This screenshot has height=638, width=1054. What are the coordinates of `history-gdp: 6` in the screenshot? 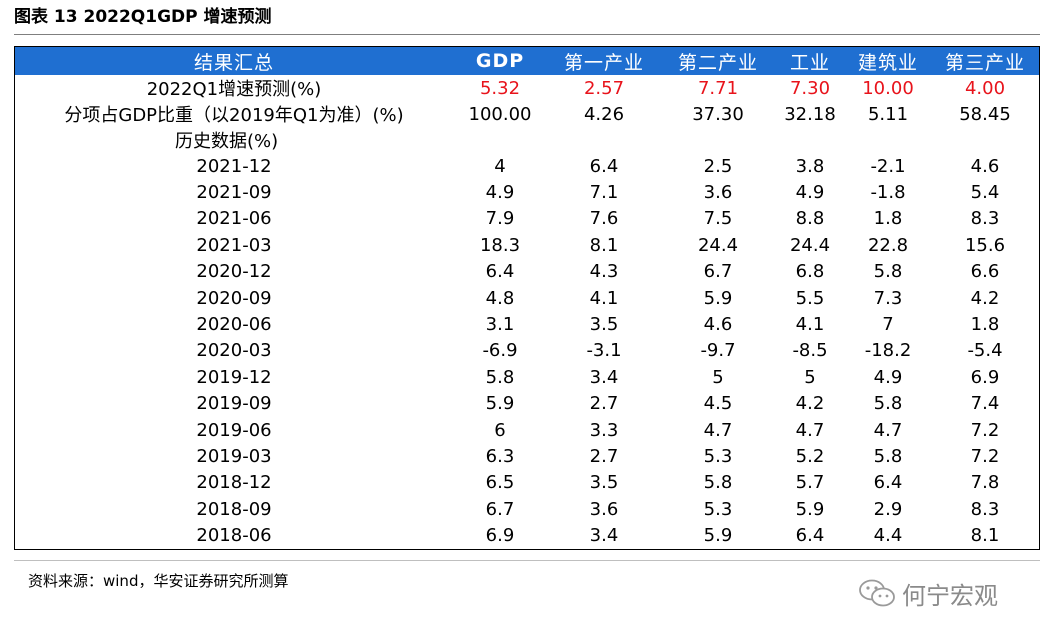 It's located at (500, 430).